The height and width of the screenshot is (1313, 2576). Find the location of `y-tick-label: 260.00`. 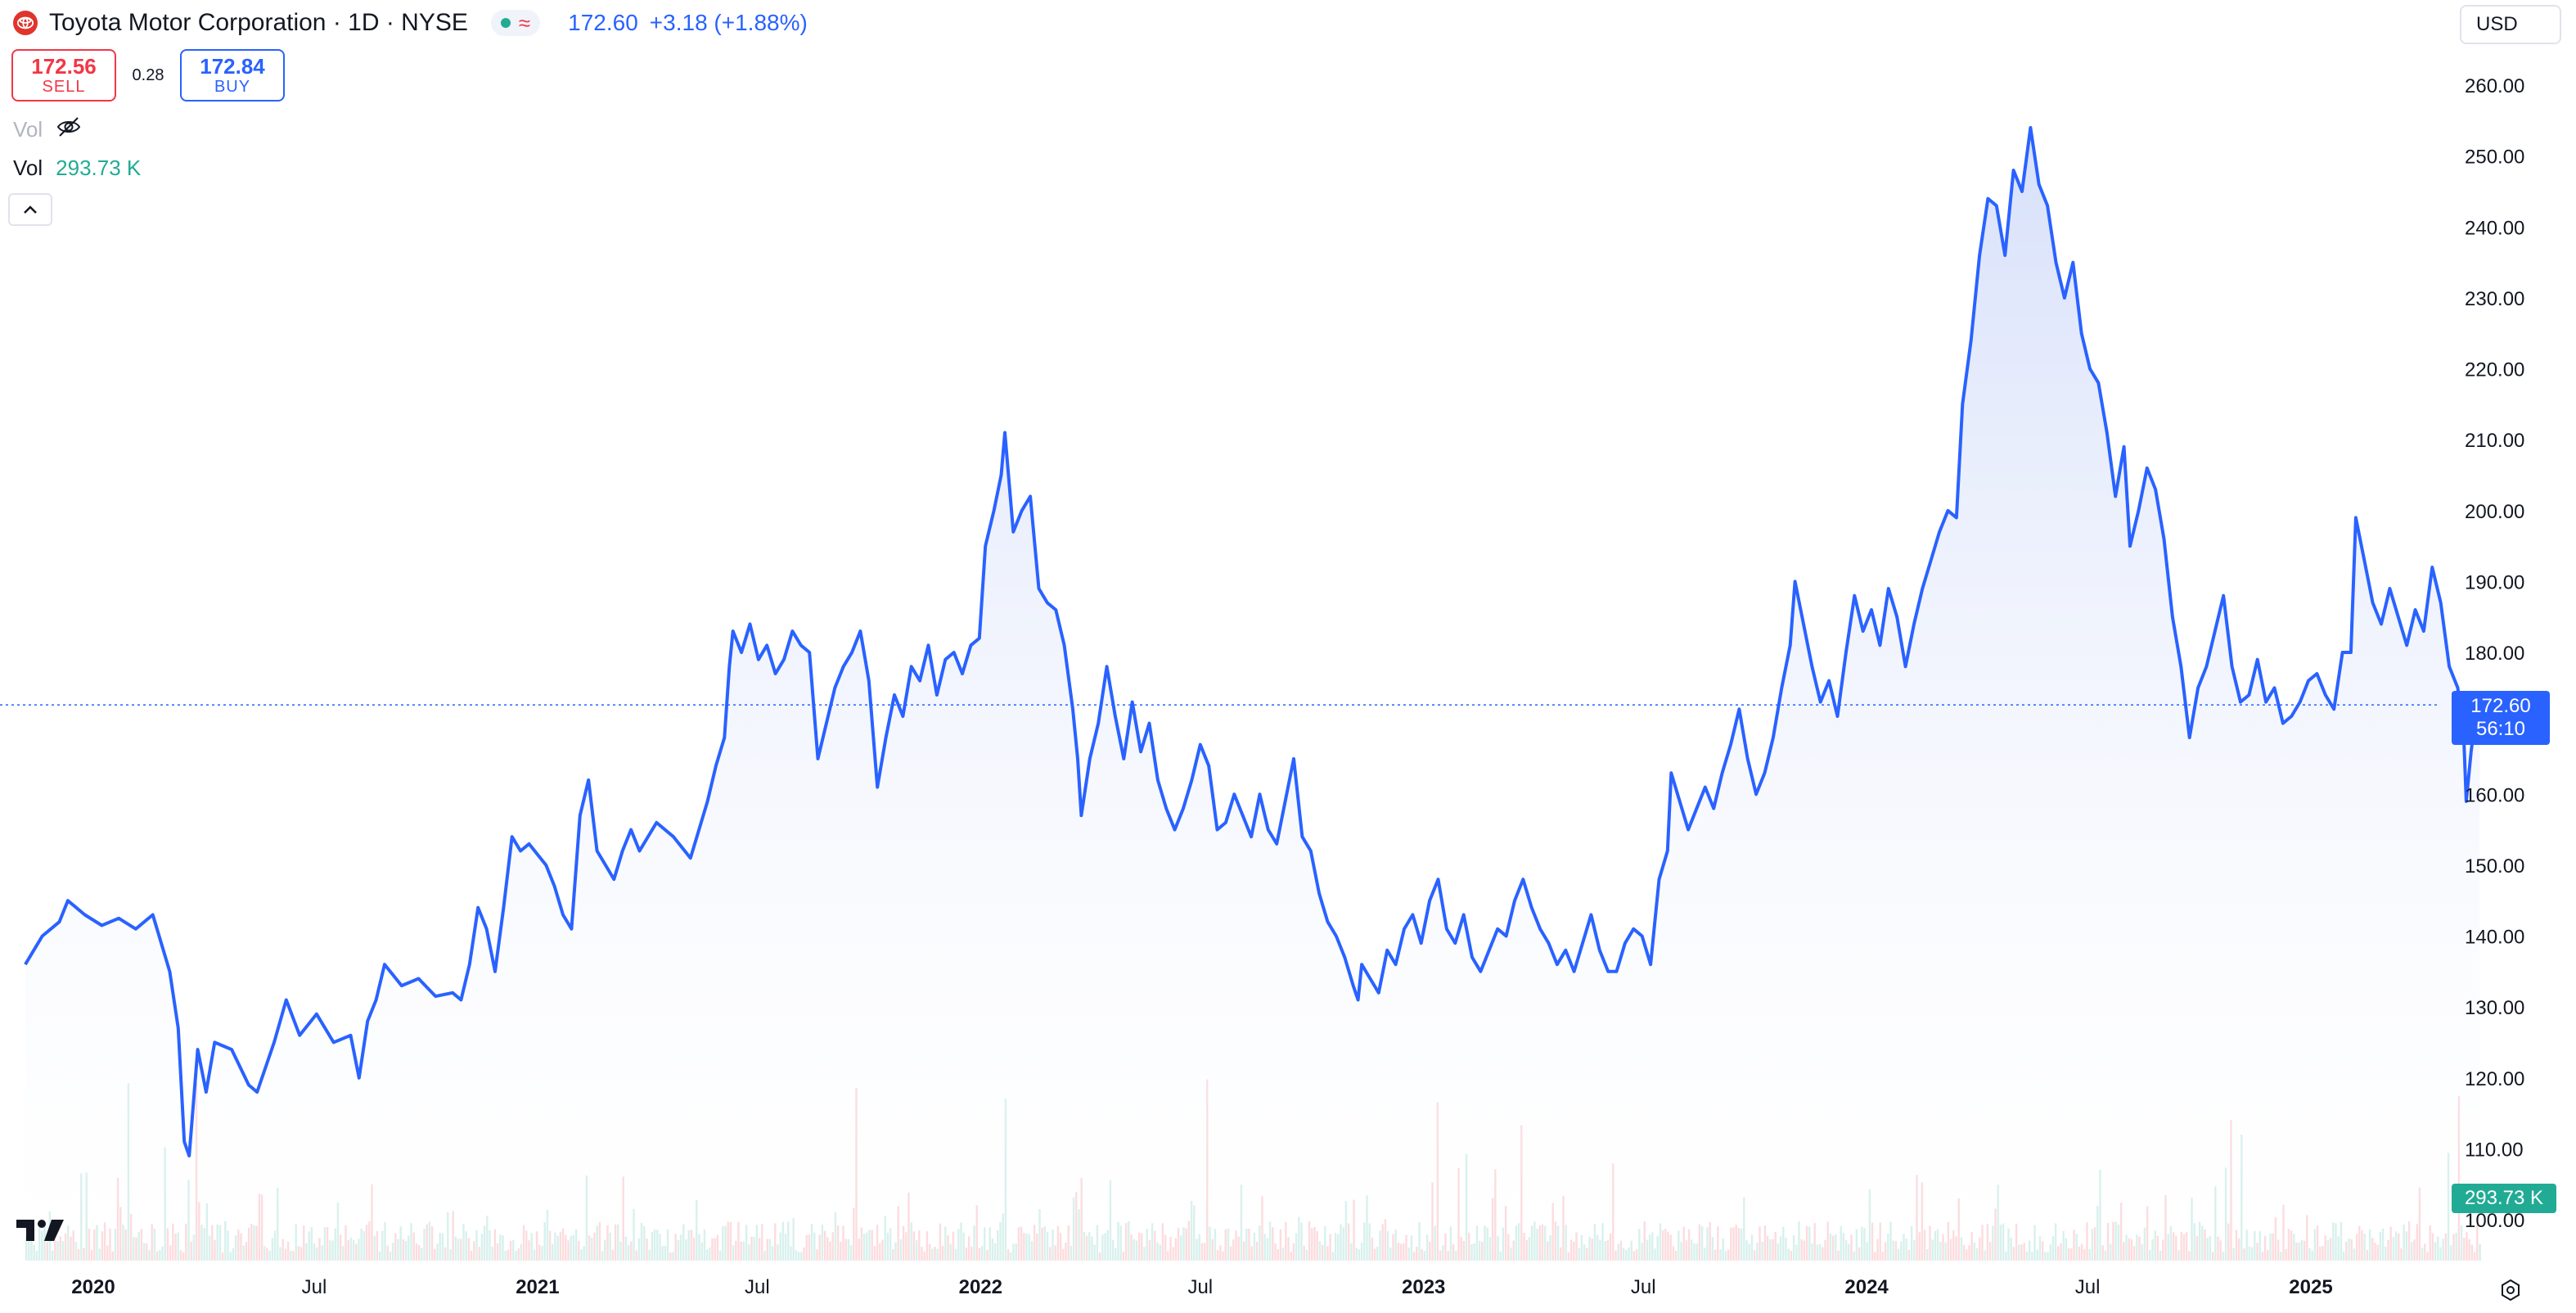

y-tick-label: 260.00 is located at coordinates (2494, 86).